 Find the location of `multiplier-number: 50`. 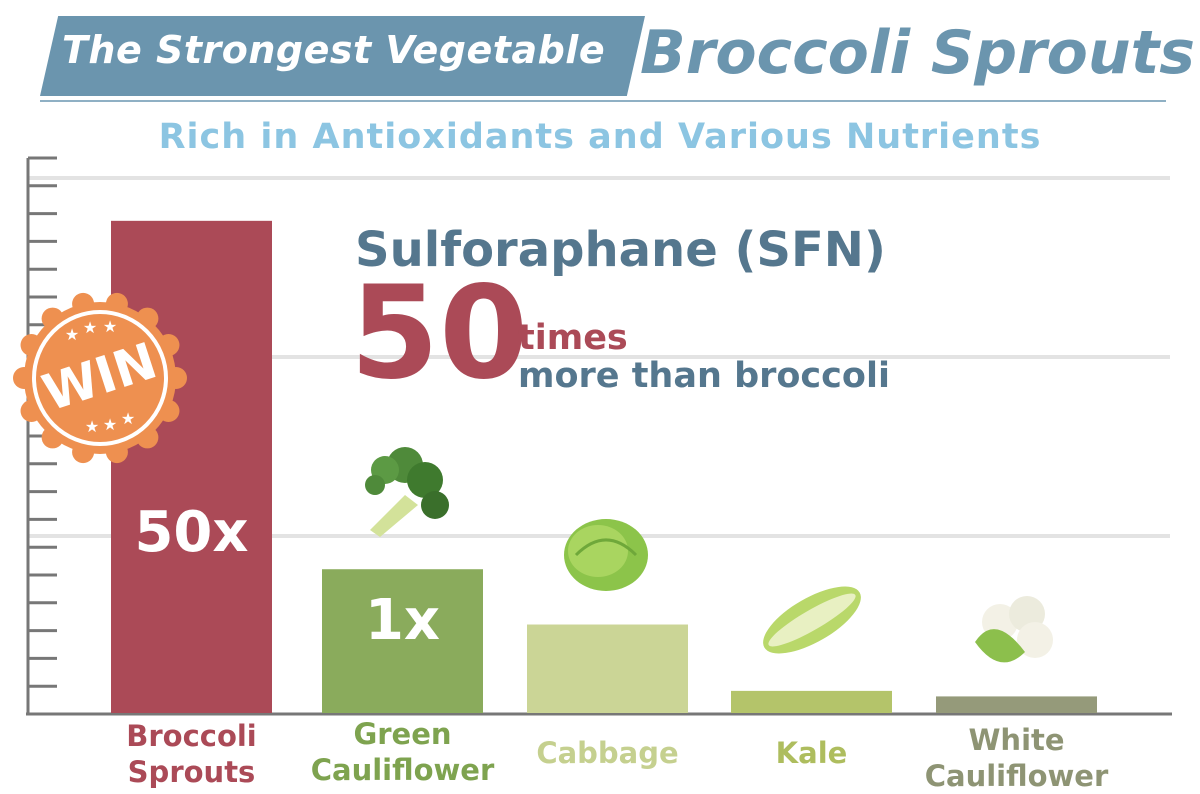

multiplier-number: 50 is located at coordinates (439, 333).